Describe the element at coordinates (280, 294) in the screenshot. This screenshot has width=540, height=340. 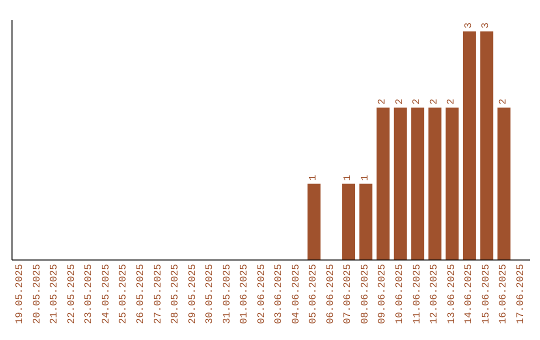
I see `x-tick-label: 03.06.2025` at that location.